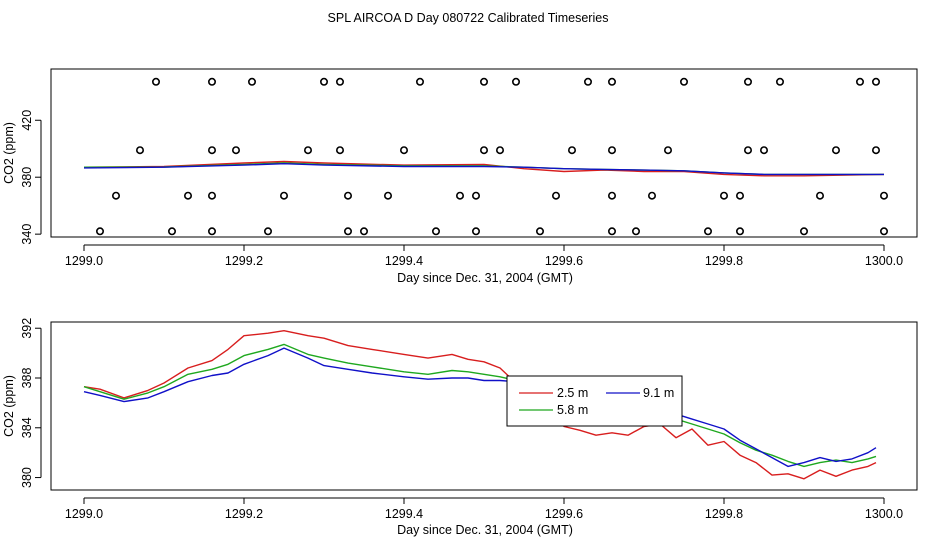 The image size is (936, 540). I want to click on panel-2-ylabel: CO2 (ppm), so click(9, 406).